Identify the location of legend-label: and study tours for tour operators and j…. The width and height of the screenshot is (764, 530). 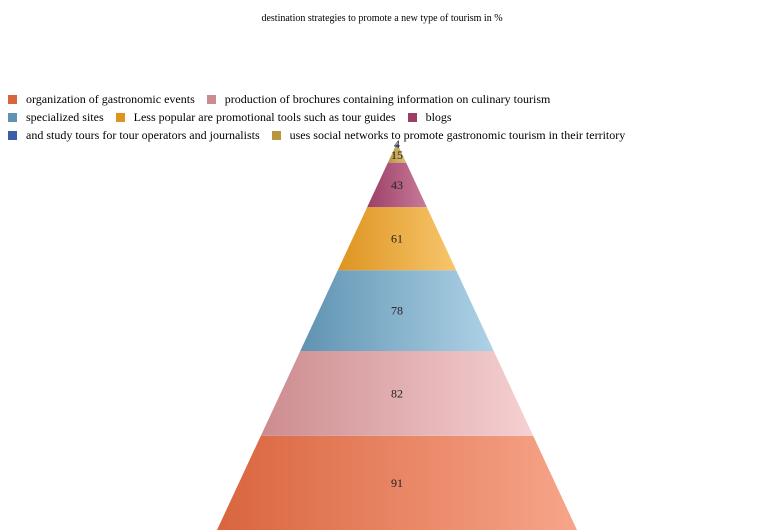
(143, 135).